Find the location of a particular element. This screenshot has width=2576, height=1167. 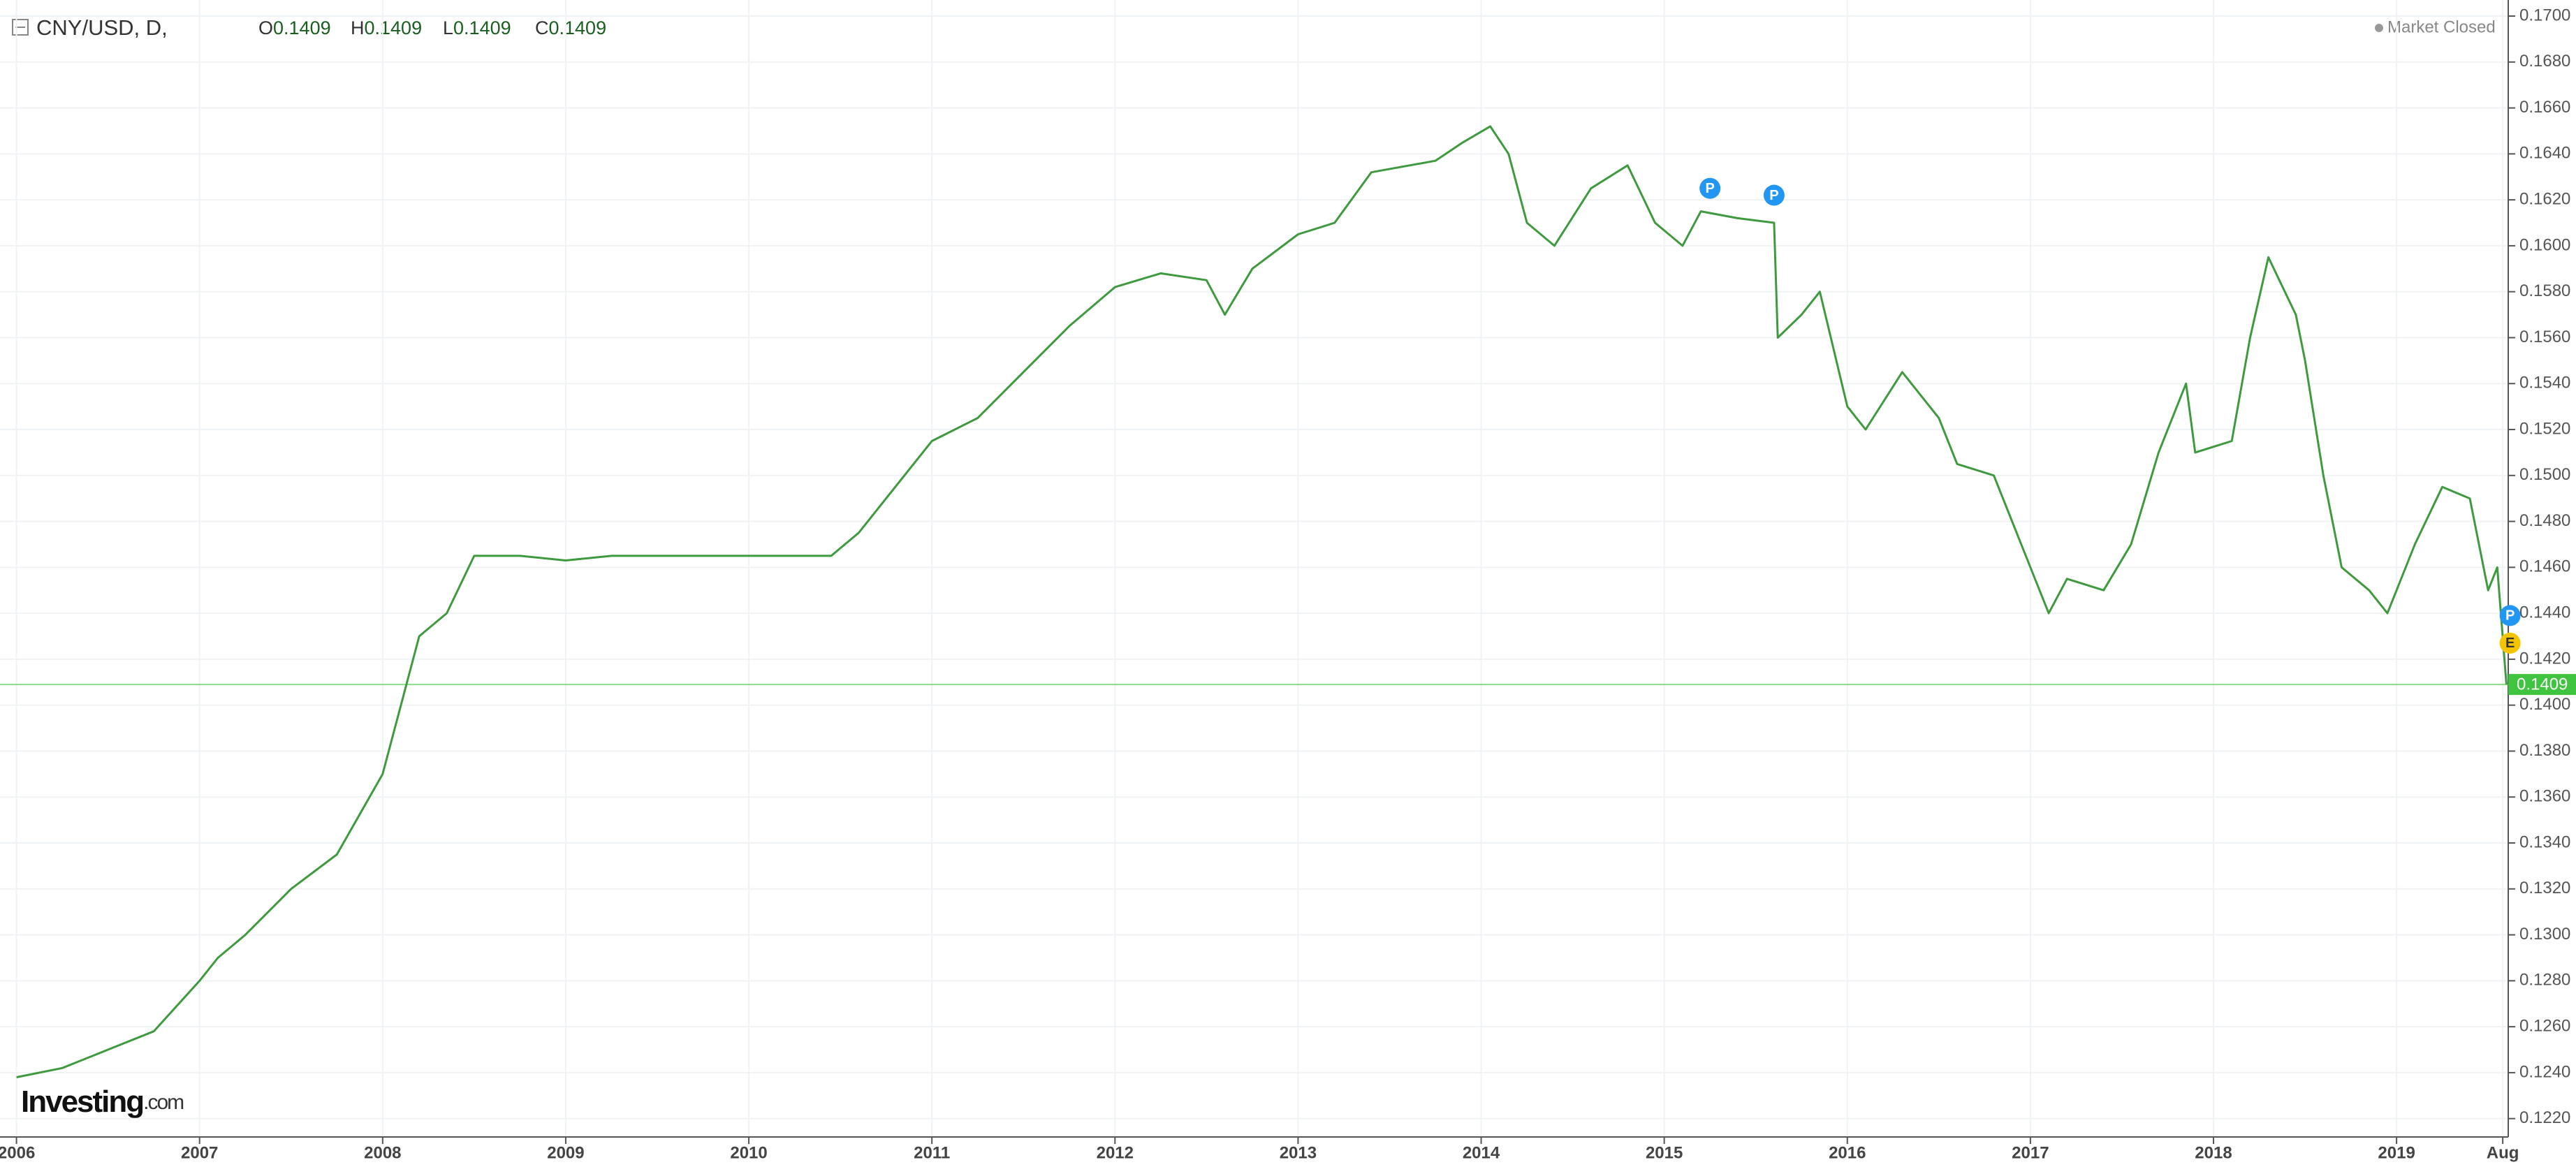

x-tick-label: 2019 is located at coordinates (2396, 1152).